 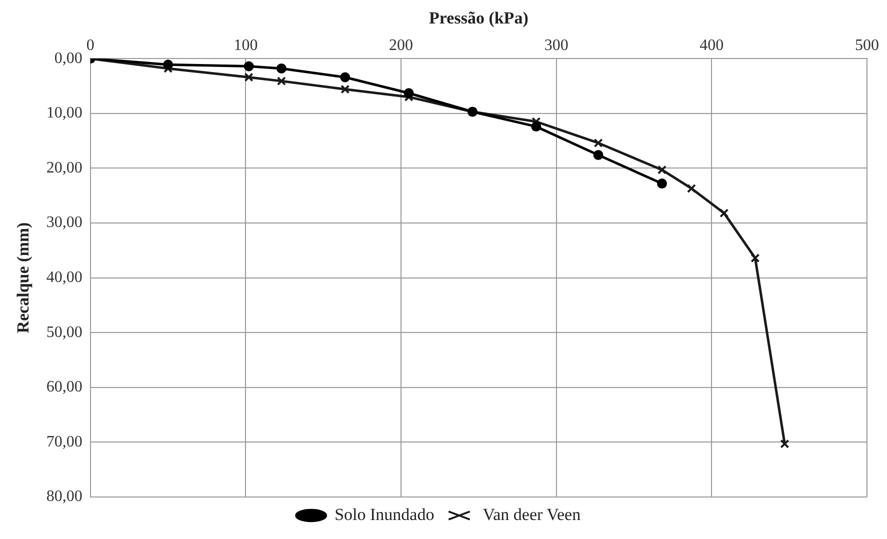 What do you see at coordinates (64, 441) in the screenshot?
I see `y-tick-label: 70,00` at bounding box center [64, 441].